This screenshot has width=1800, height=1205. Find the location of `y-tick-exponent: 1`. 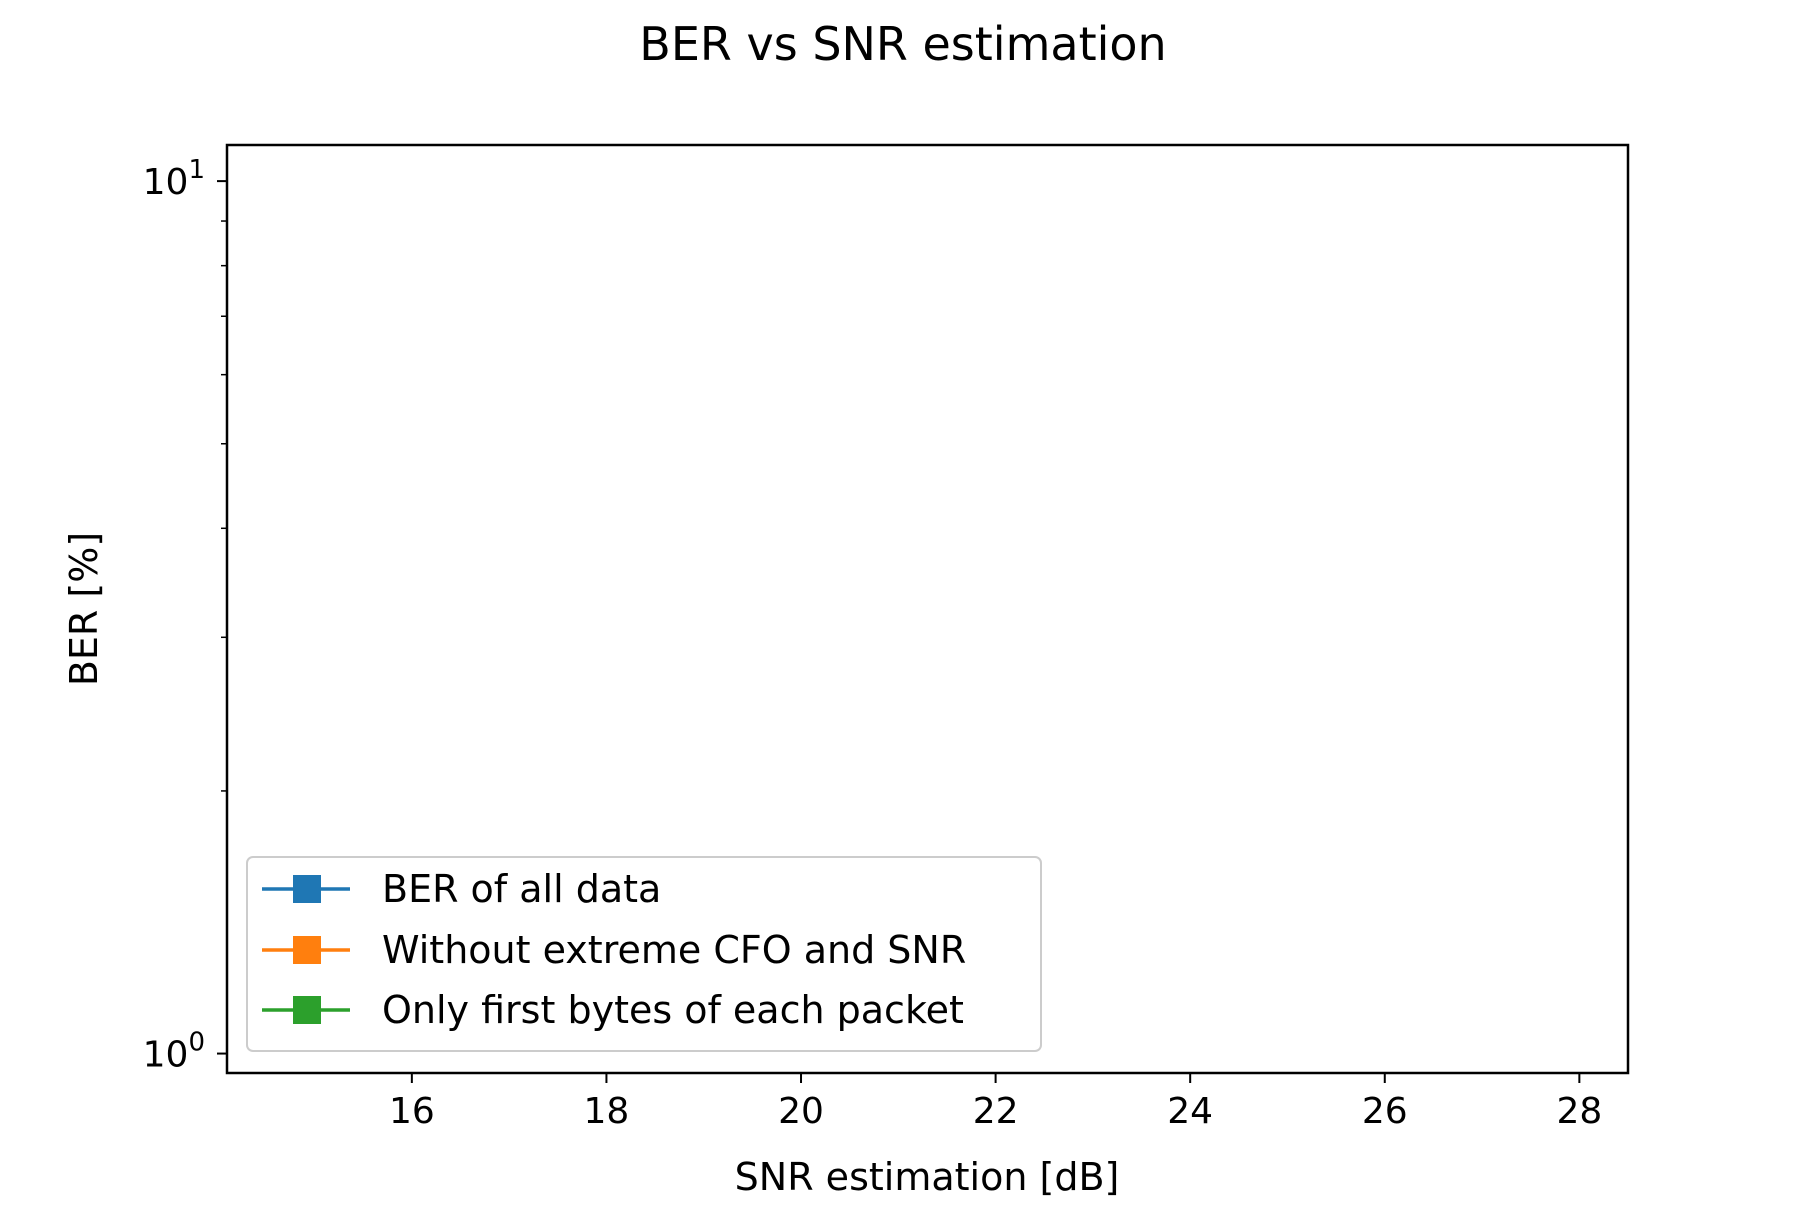

y-tick-exponent: 1 is located at coordinates (196, 170).